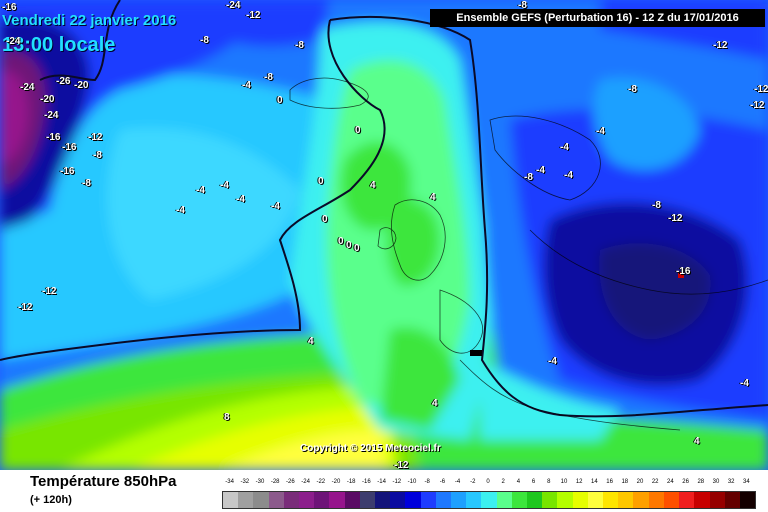 The image size is (768, 512). I want to click on scale-tick-label: 4, so click(518, 482).